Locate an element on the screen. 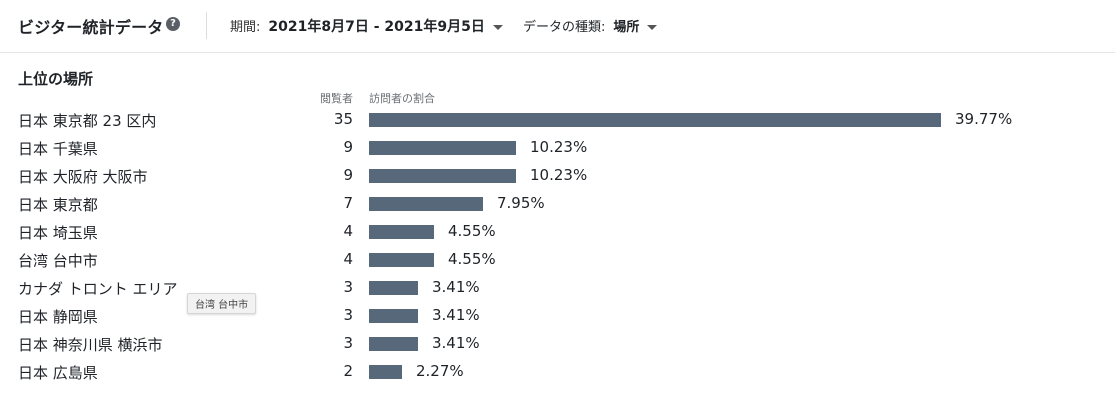 This screenshot has width=1115, height=420. list-item: カナダ トロント エリア 3 3.41% is located at coordinates (557, 288).